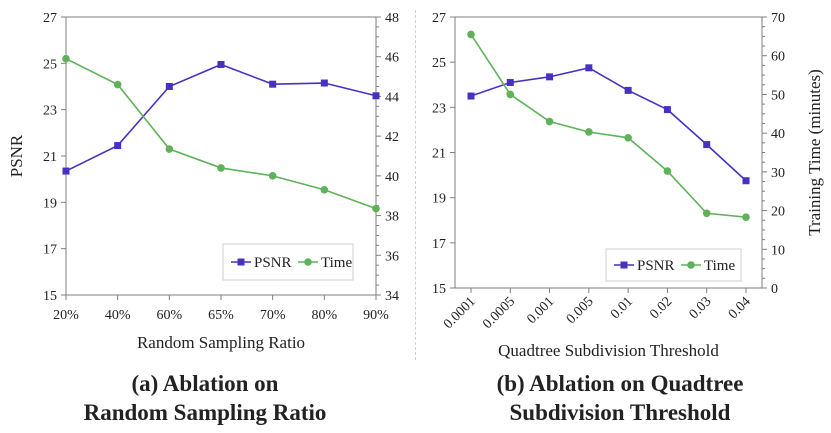  I want to click on x-tick-label: 0.0001, so click(460, 313).